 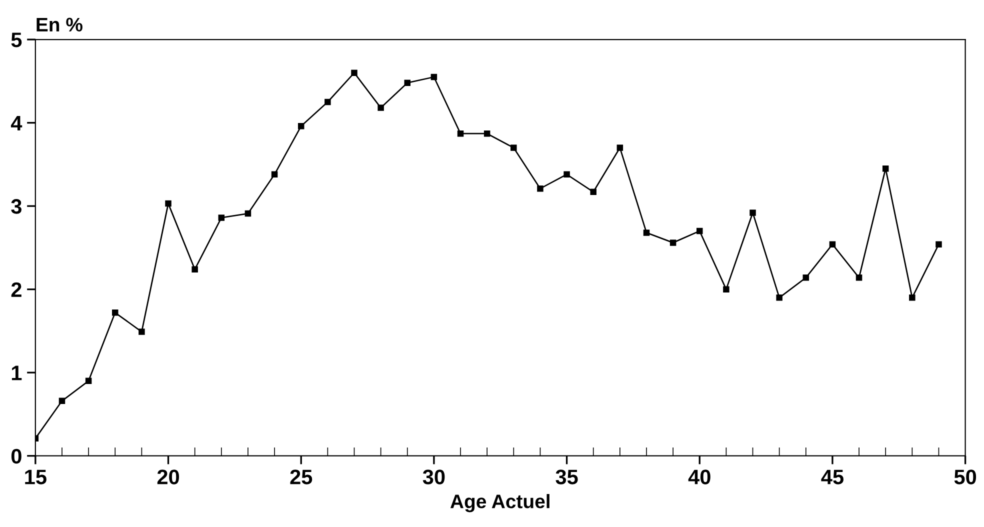 I want to click on y-tick-label: 5, so click(x=16, y=40).